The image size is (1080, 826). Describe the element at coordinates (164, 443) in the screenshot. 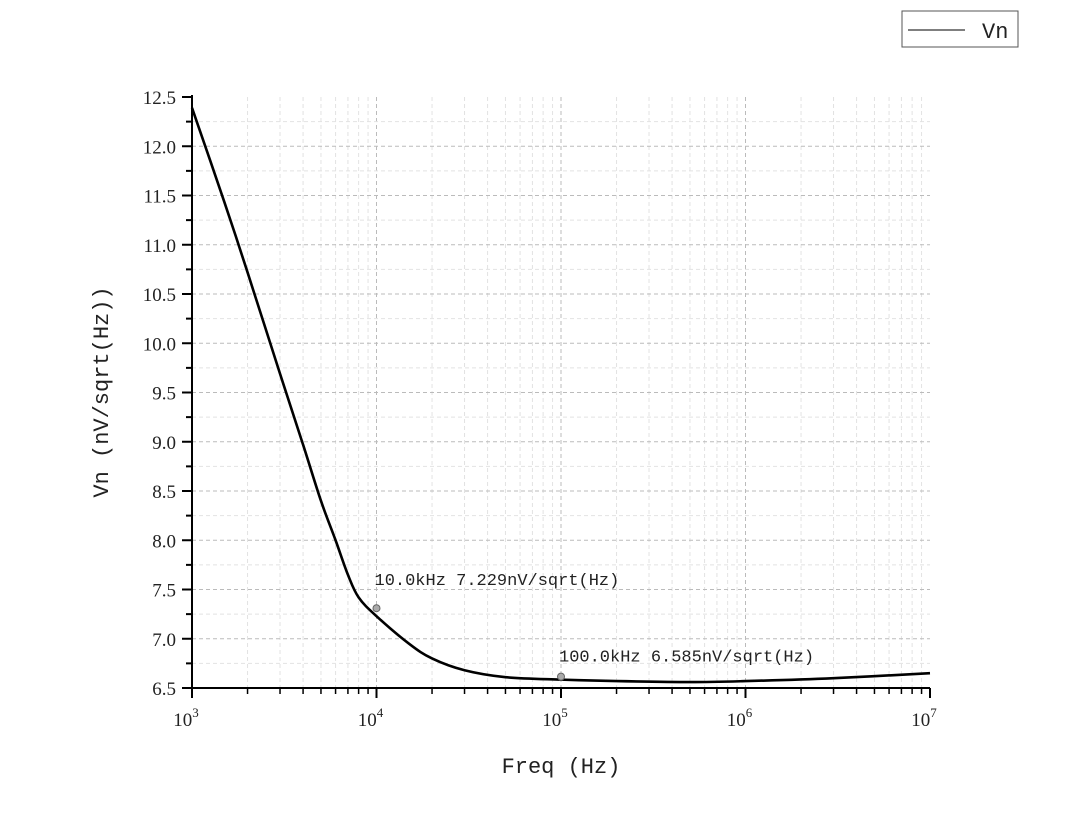

I see `y-tick-label: 9.0` at that location.